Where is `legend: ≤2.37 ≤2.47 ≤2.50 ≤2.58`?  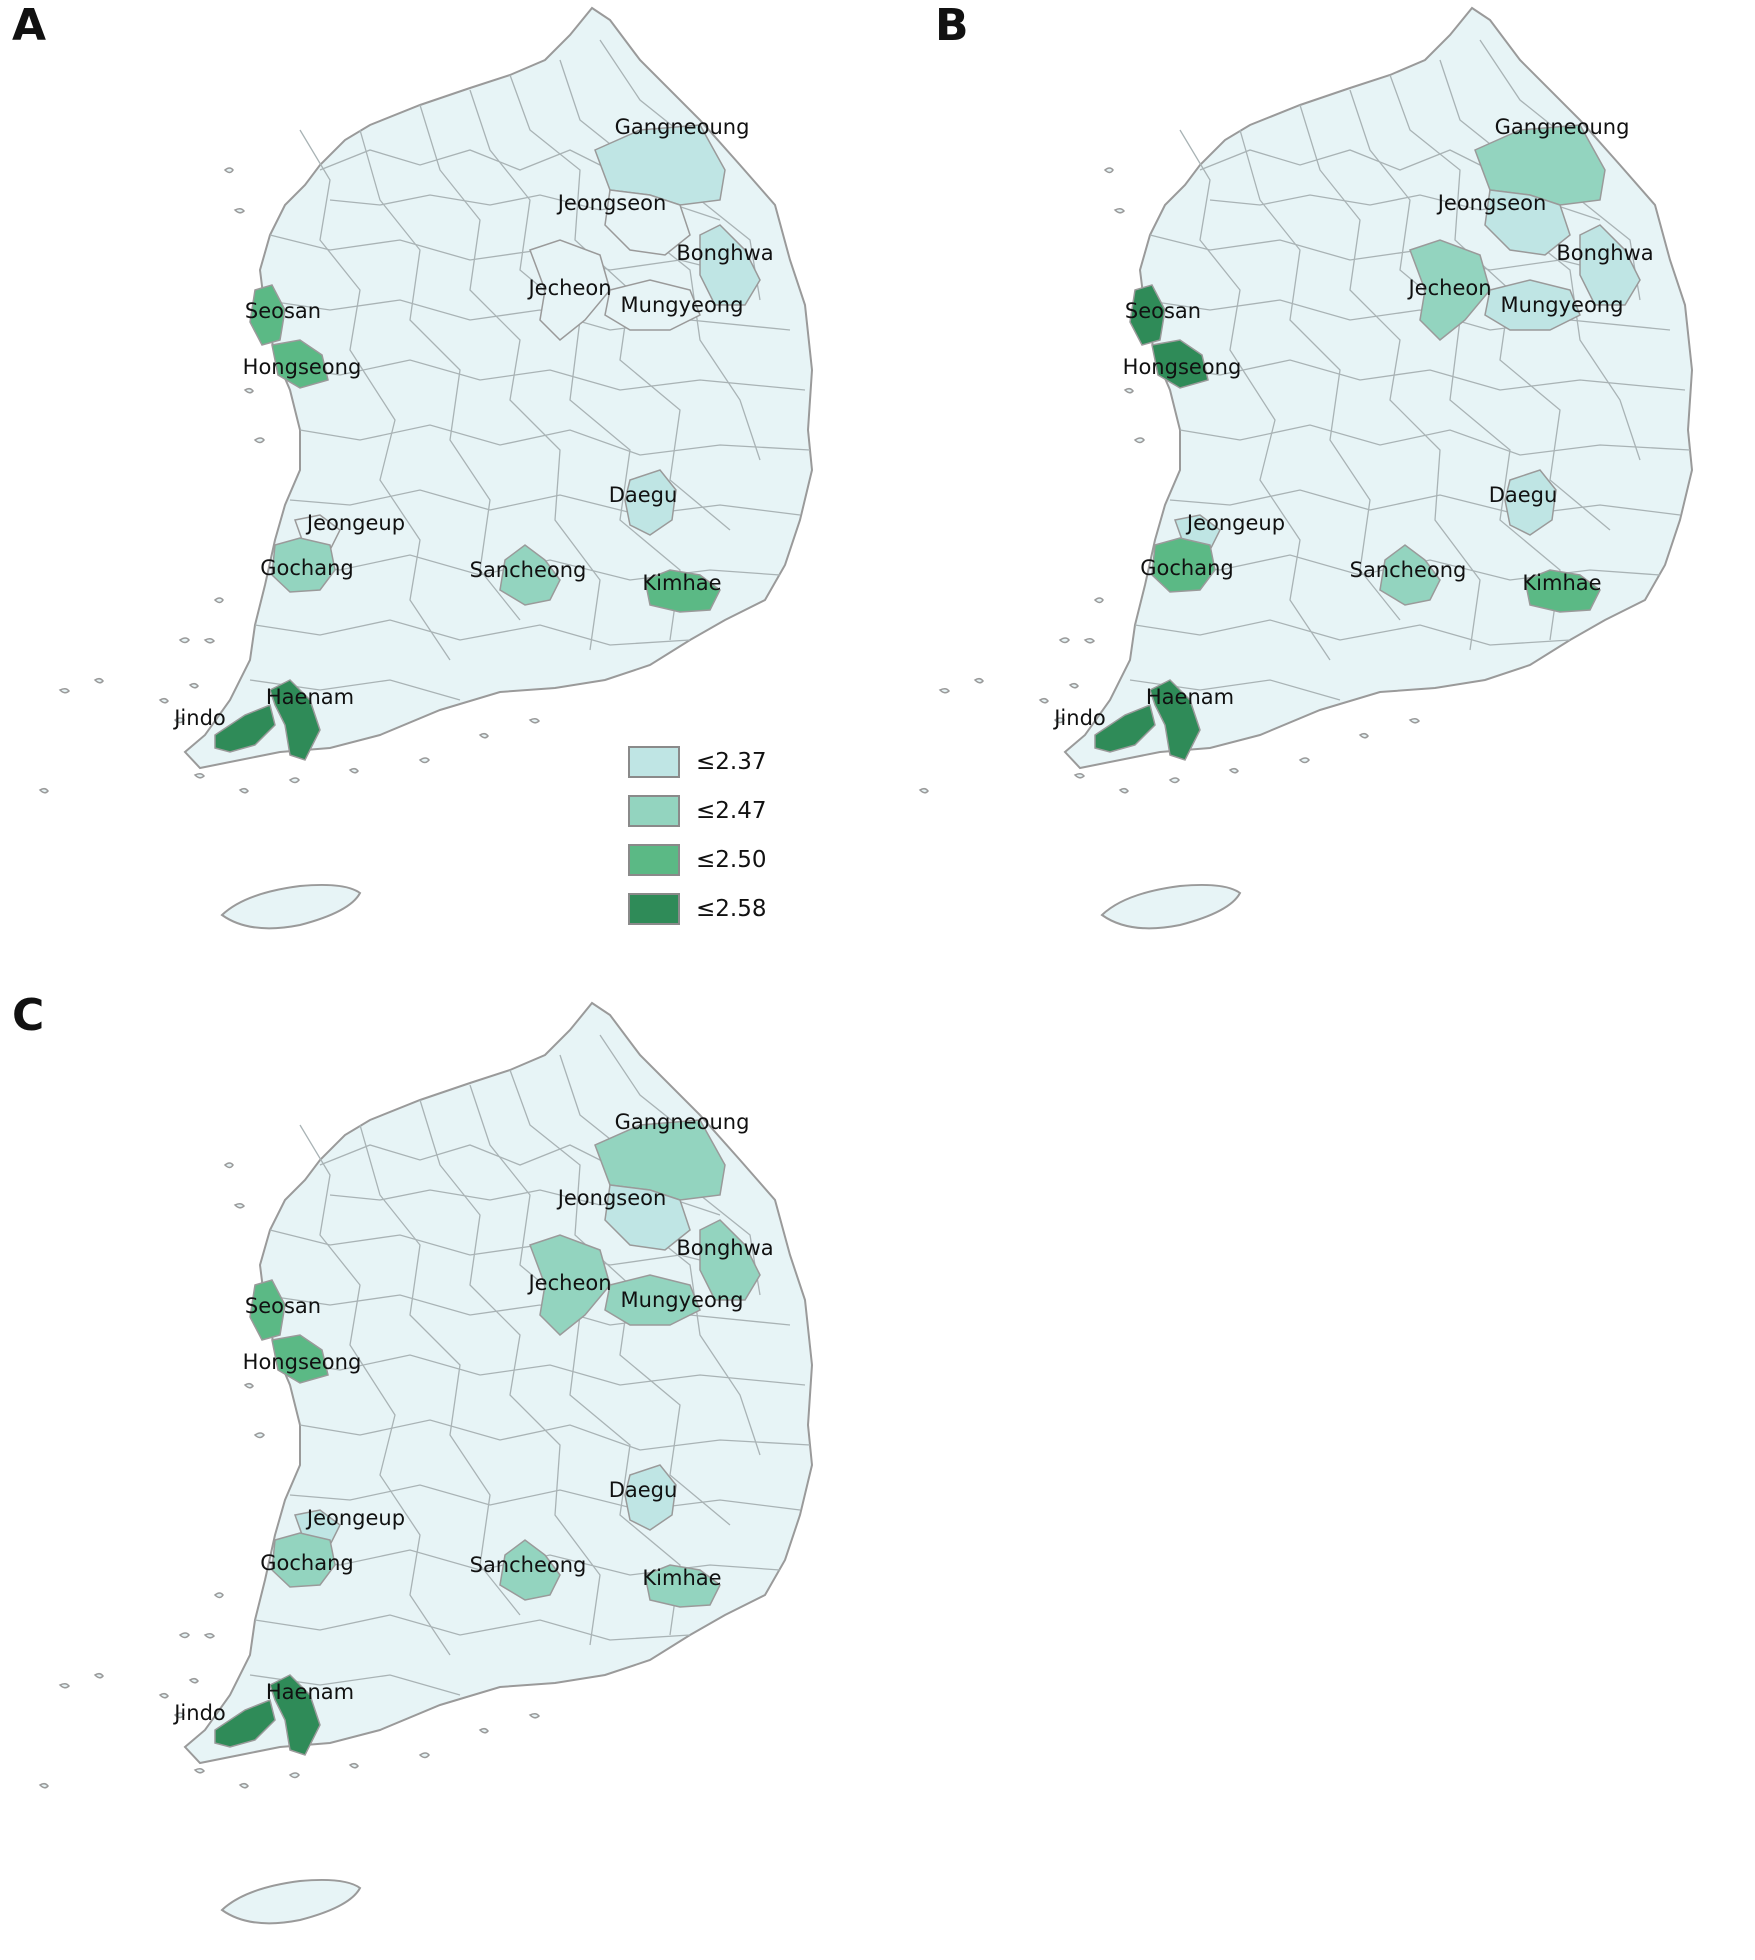 legend: ≤2.37 ≤2.47 ≤2.50 ≤2.58 is located at coordinates (697, 835).